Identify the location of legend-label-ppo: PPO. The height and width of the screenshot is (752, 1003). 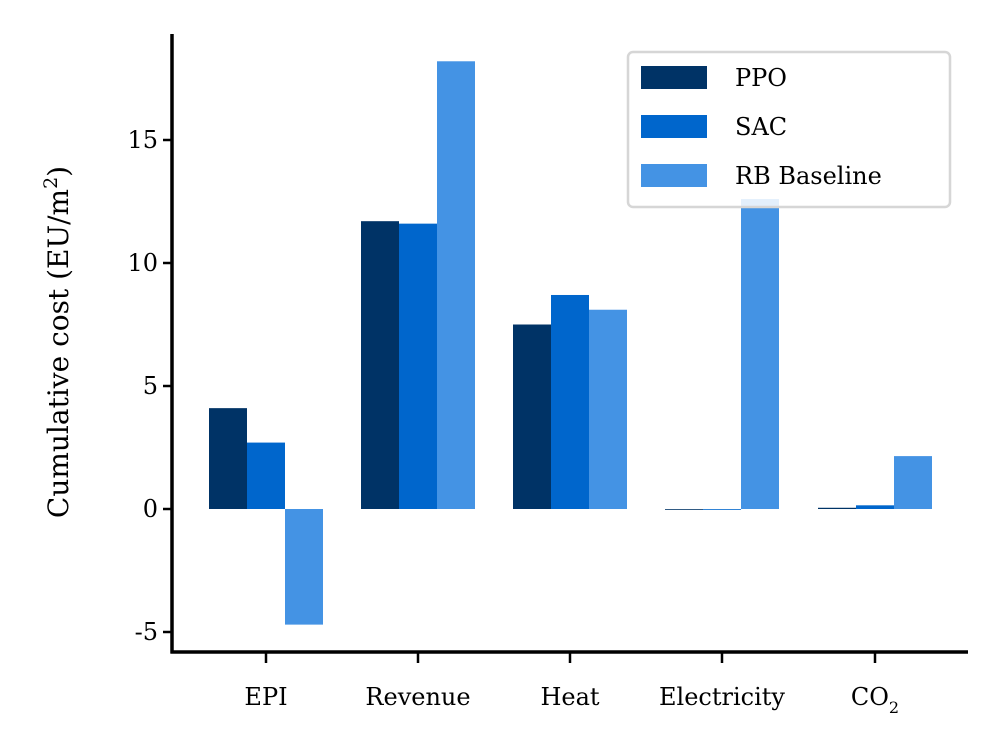
(761, 78).